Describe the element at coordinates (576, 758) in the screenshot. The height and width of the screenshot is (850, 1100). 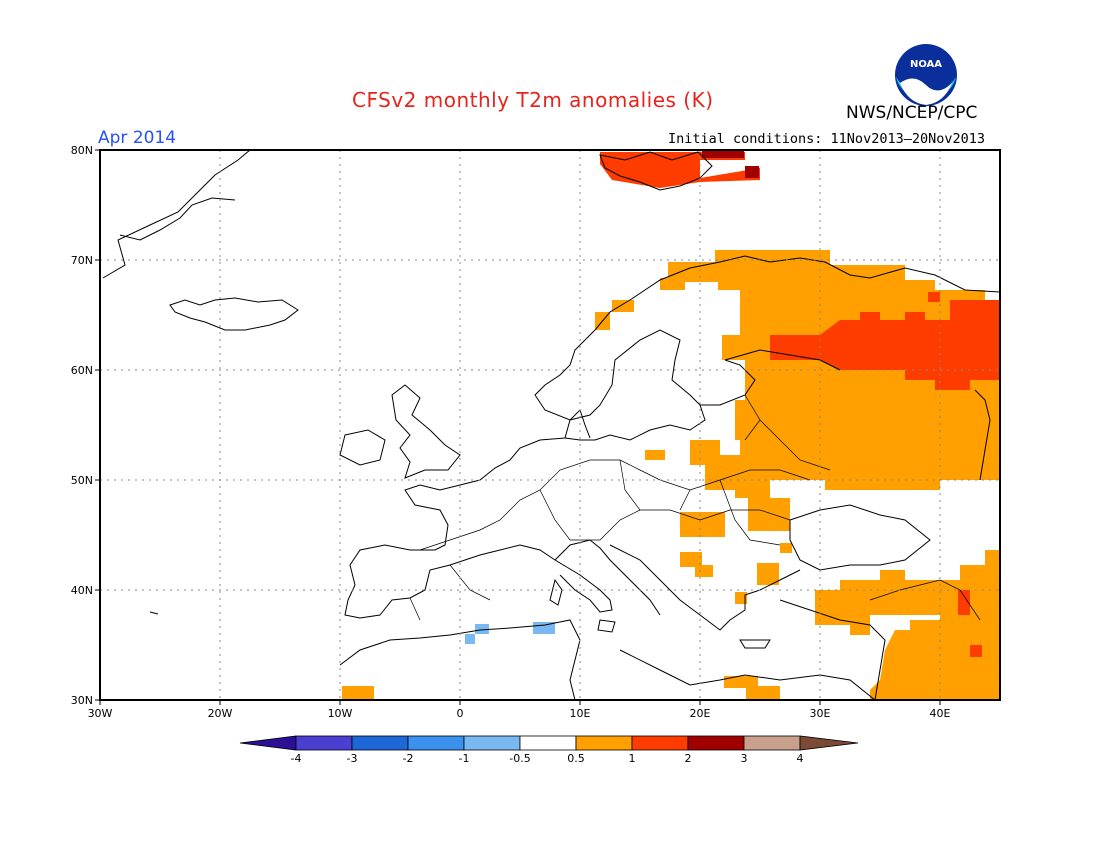
I see `colorbar-label: 0.5` at that location.